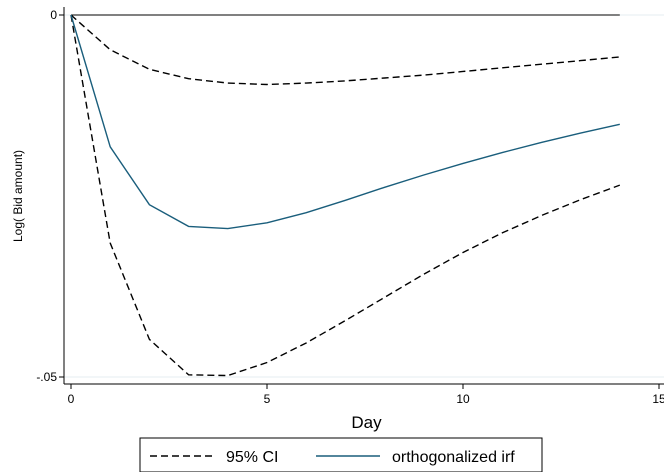  Describe the element at coordinates (267, 399) in the screenshot. I see `x-tick-label-1: 5` at that location.